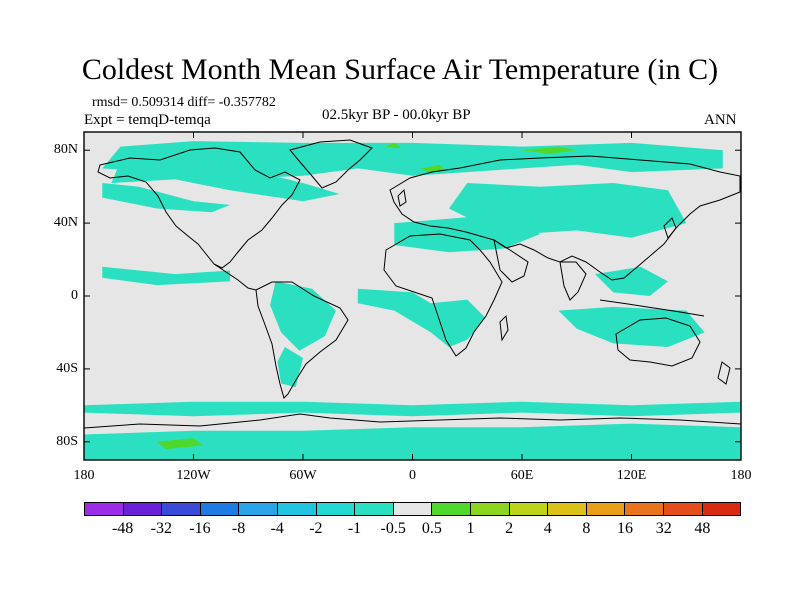 This screenshot has width=800, height=600. Describe the element at coordinates (161, 528) in the screenshot. I see `colorbar-label-1: -32` at that location.